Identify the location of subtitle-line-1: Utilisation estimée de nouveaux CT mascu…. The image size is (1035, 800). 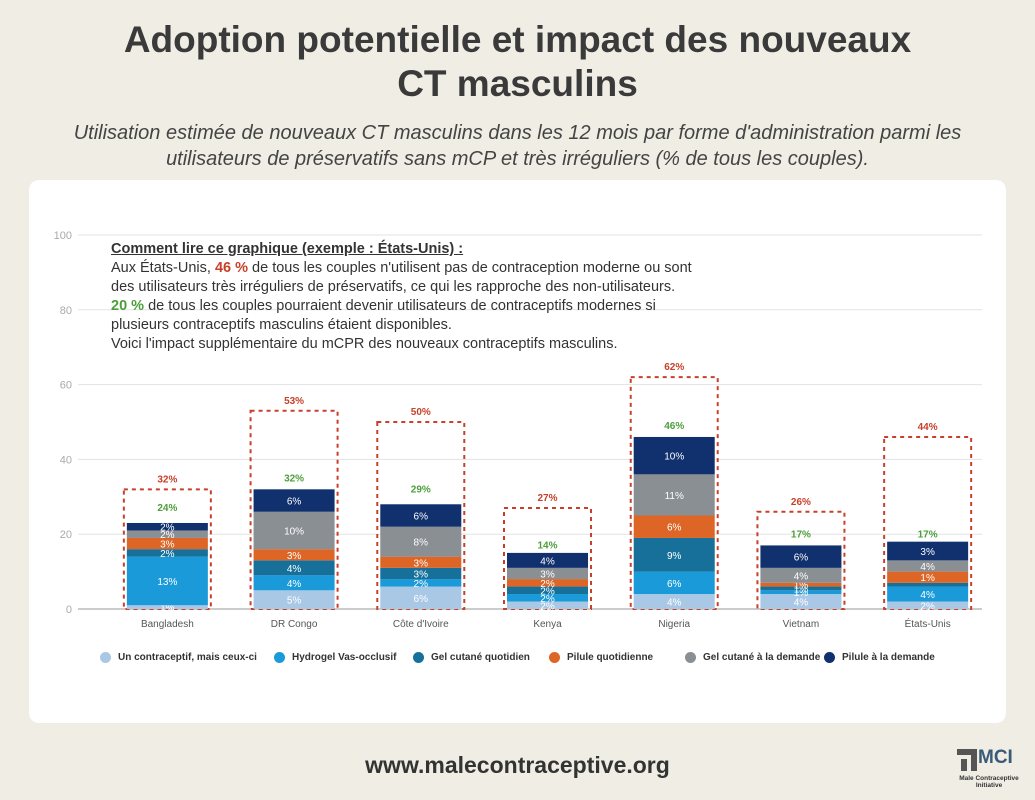
(517, 133).